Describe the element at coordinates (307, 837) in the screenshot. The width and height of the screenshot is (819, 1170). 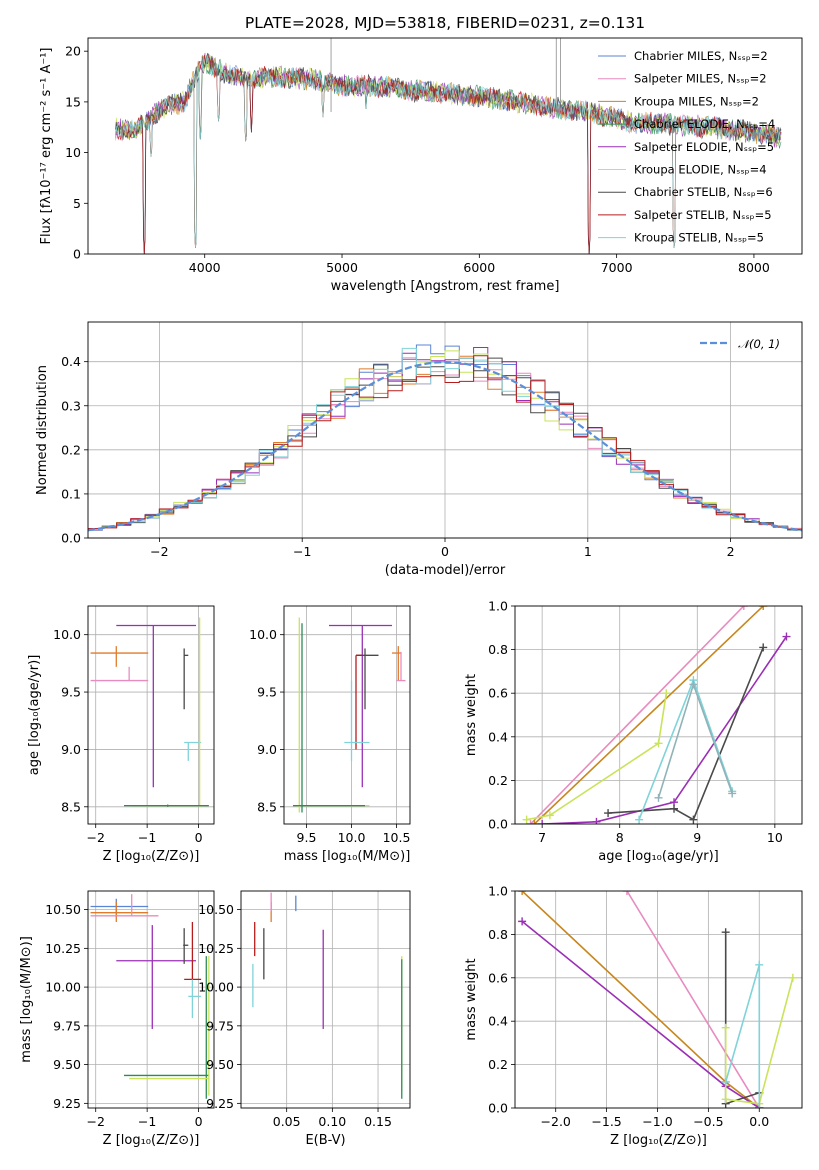
I see `x-tick-label: 9.5` at that location.